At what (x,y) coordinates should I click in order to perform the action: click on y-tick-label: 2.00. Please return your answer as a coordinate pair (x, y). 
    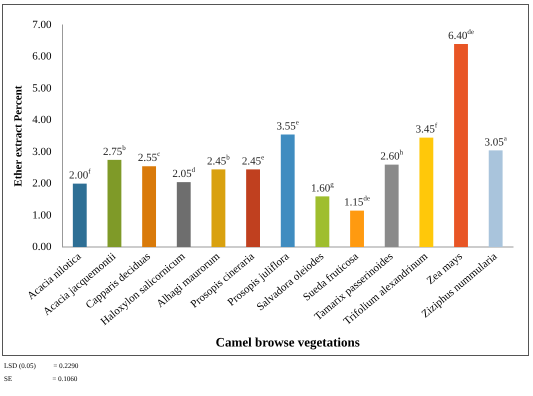
    Looking at the image, I should click on (42, 184).